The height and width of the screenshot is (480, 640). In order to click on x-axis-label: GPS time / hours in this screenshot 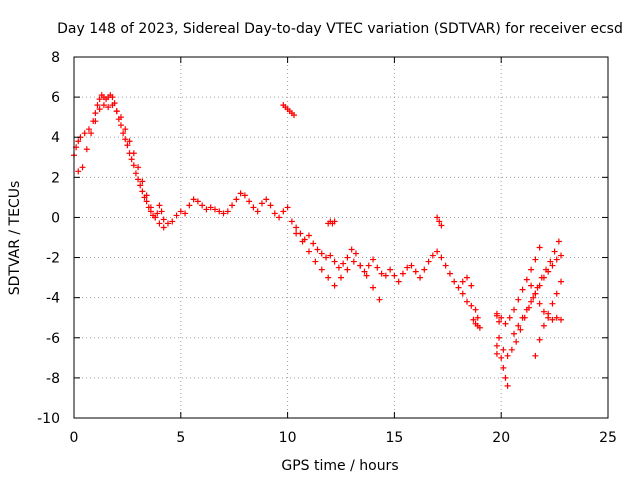, I will do `click(339, 466)`.